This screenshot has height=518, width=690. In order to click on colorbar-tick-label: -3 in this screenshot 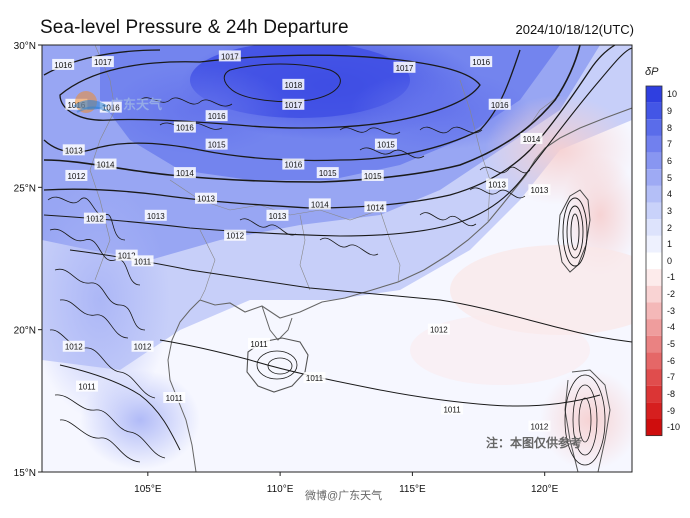, I will do `click(671, 310)`.